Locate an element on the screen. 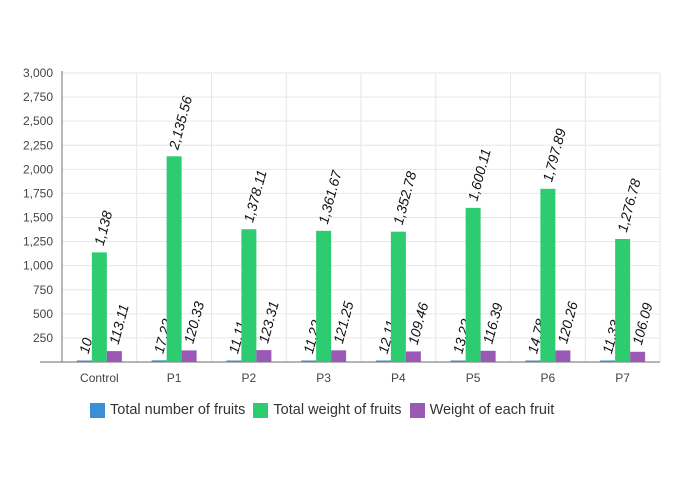  data-label: 1,600.11 is located at coordinates (479, 175).